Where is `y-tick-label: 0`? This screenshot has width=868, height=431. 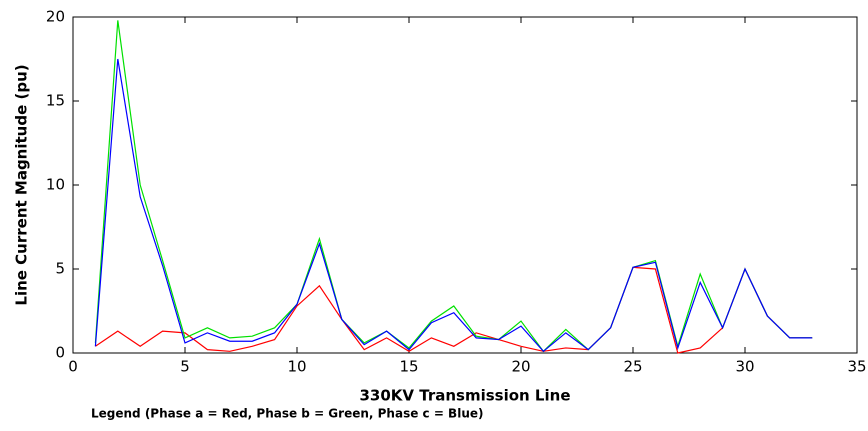
y-tick-label: 0 is located at coordinates (60, 353).